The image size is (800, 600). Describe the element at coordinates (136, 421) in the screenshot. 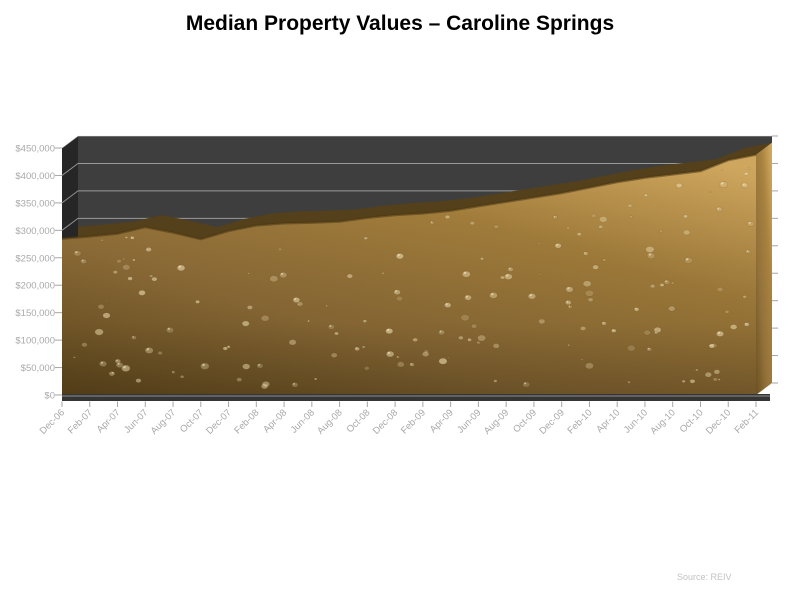

I see `x-axis-label: Jun-07` at that location.